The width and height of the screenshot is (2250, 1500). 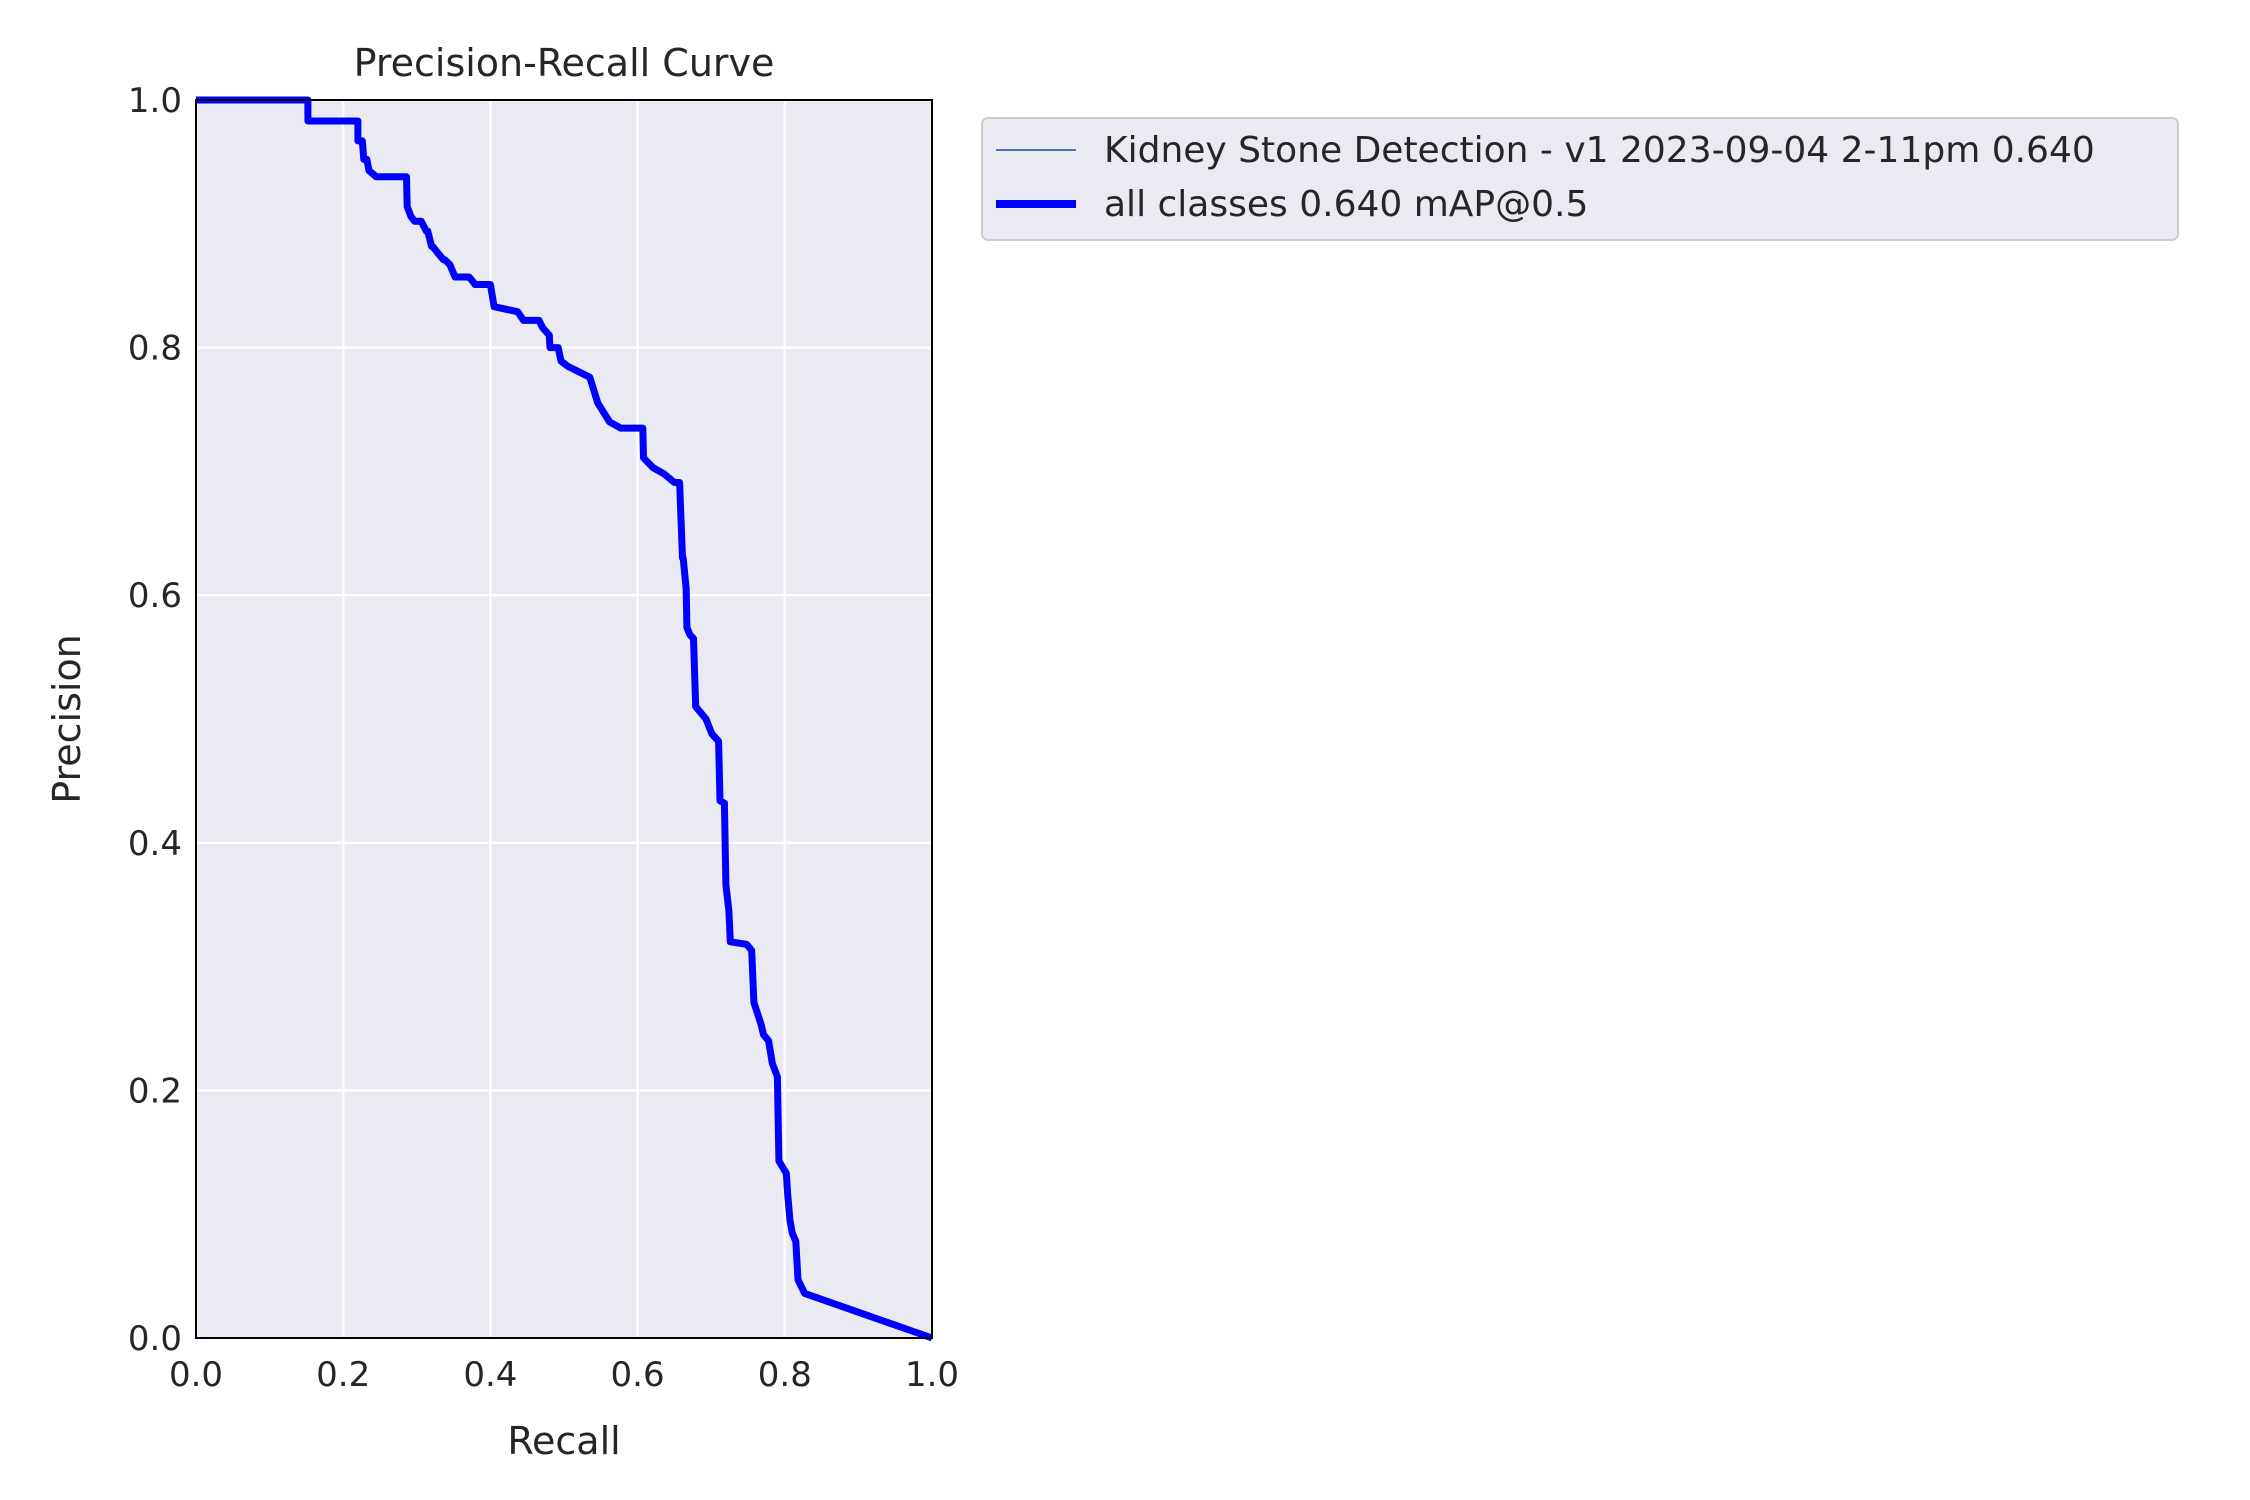 I want to click on chart-title: Precision-Recall Curve, so click(x=564, y=63).